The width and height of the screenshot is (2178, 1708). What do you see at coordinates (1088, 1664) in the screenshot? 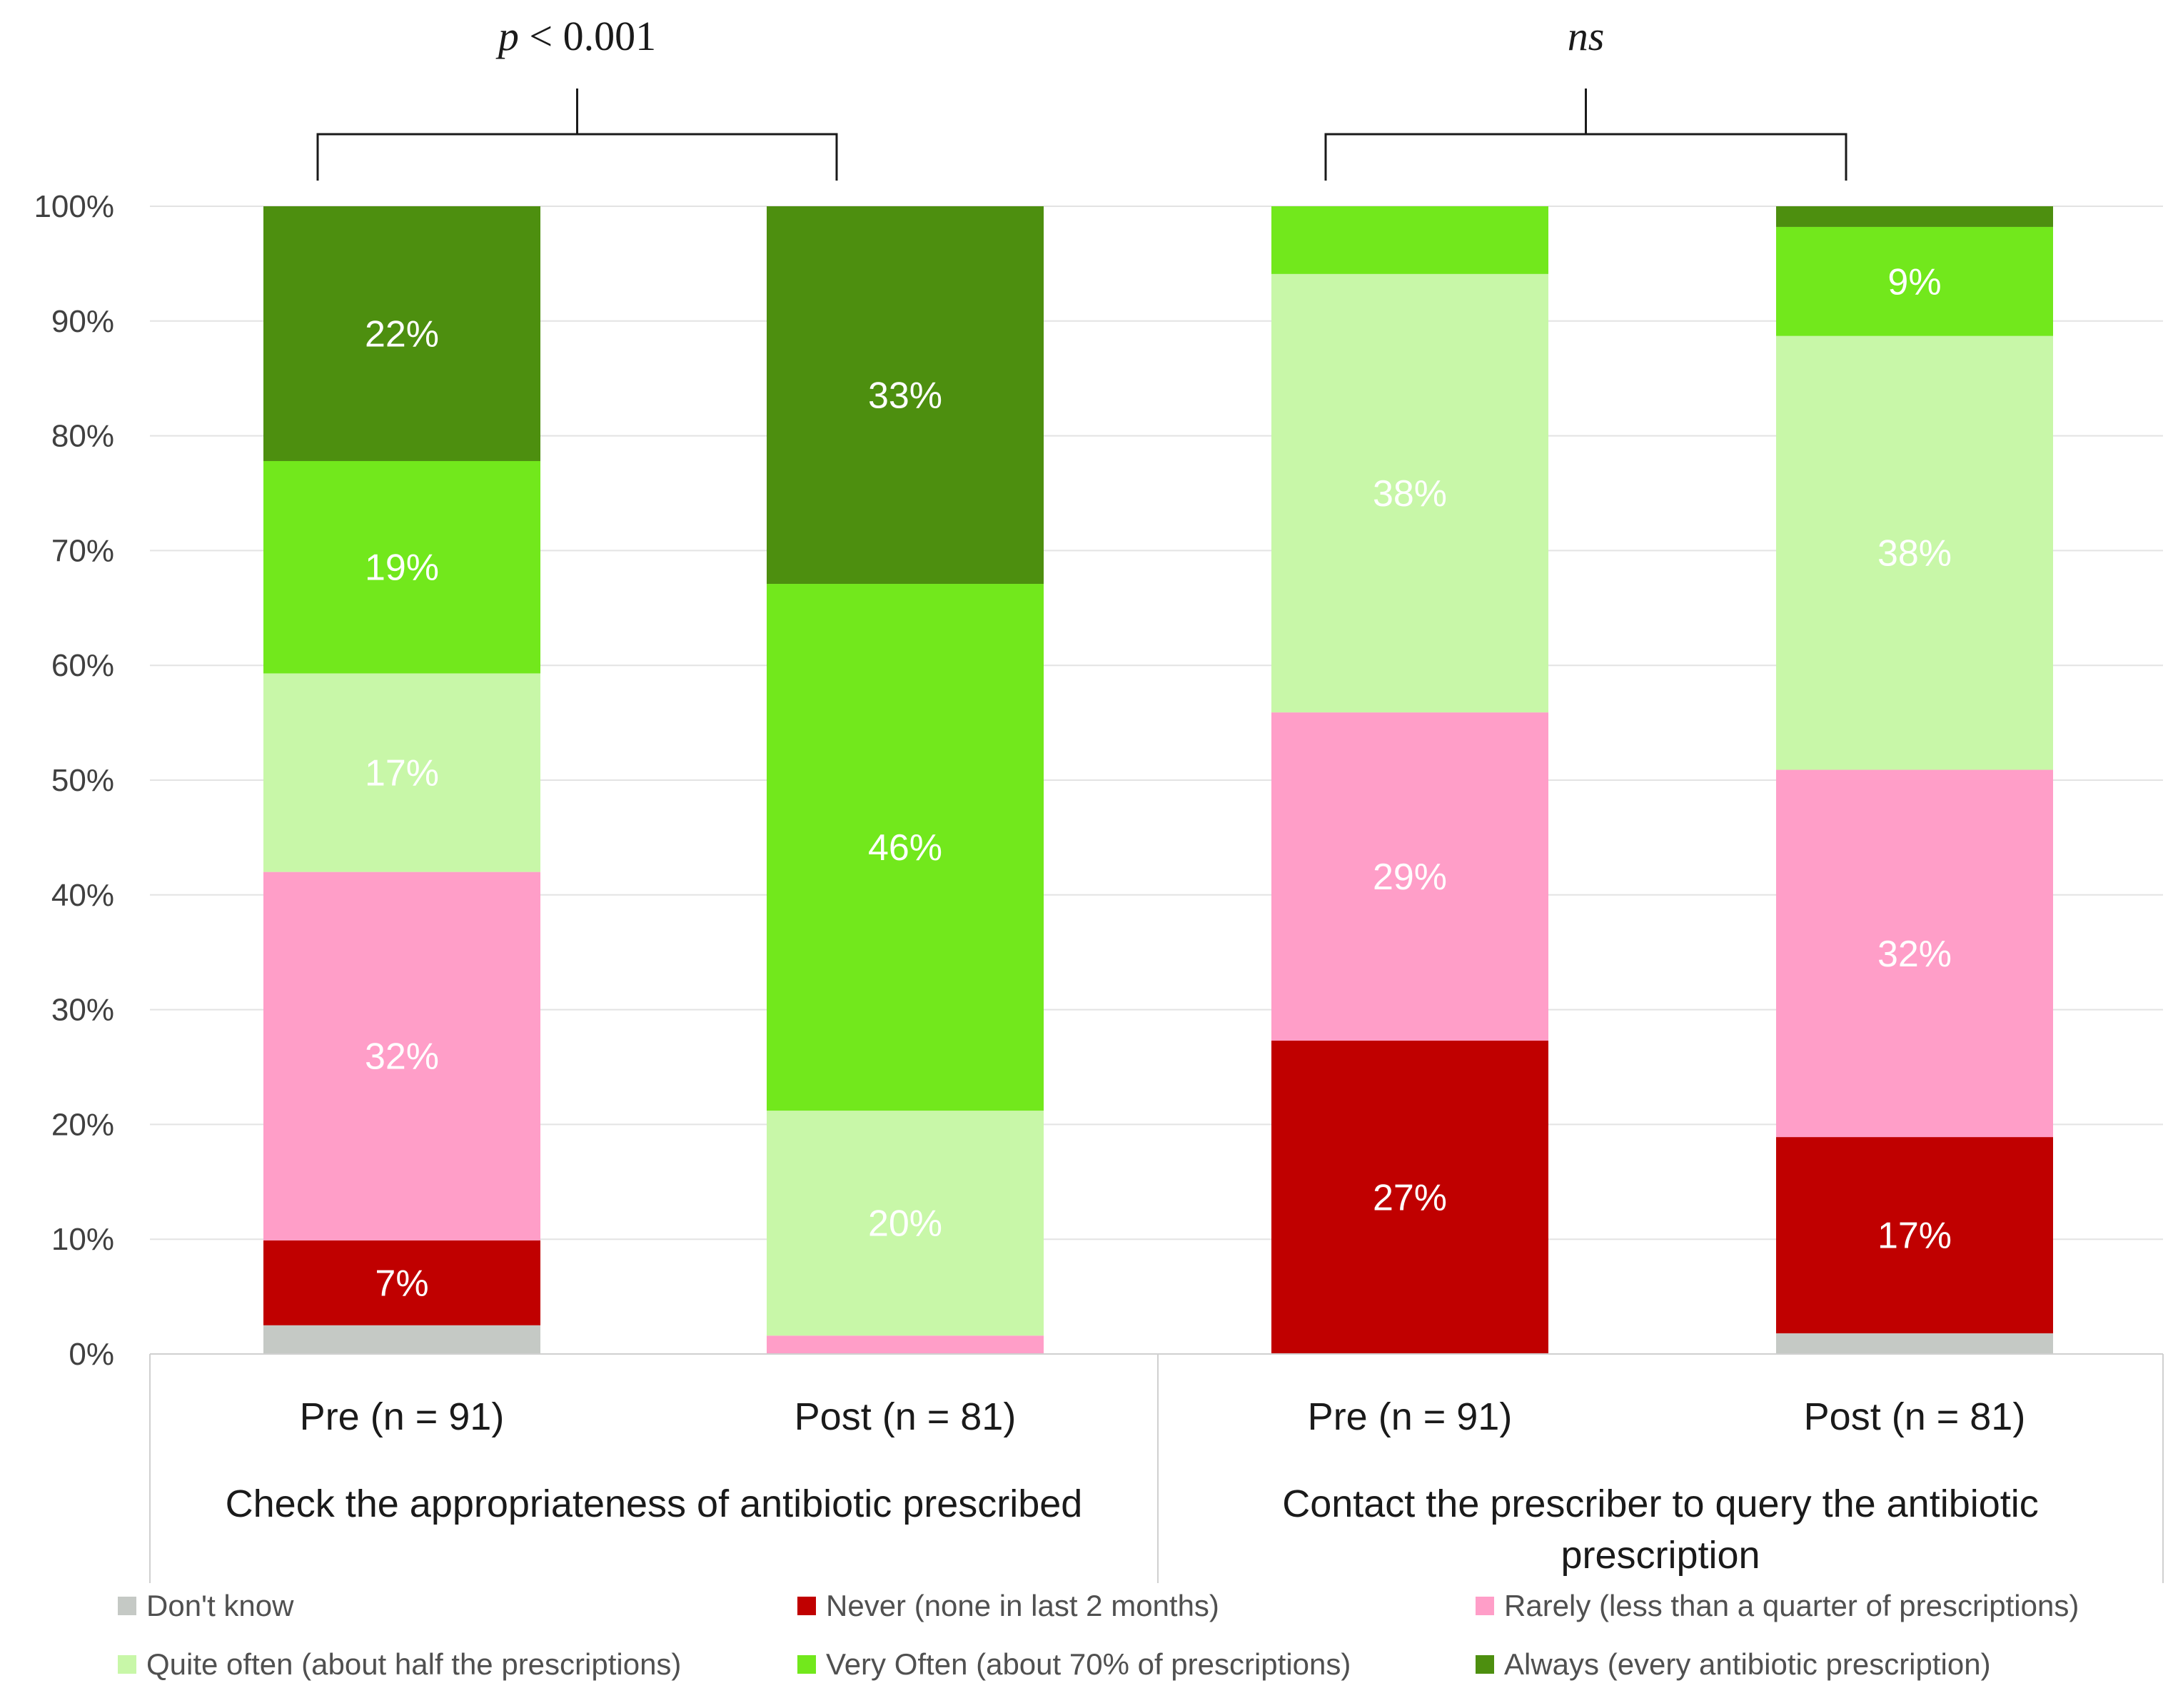
I see `legend-entry: Very Often (about 70% of prescriptions)` at bounding box center [1088, 1664].